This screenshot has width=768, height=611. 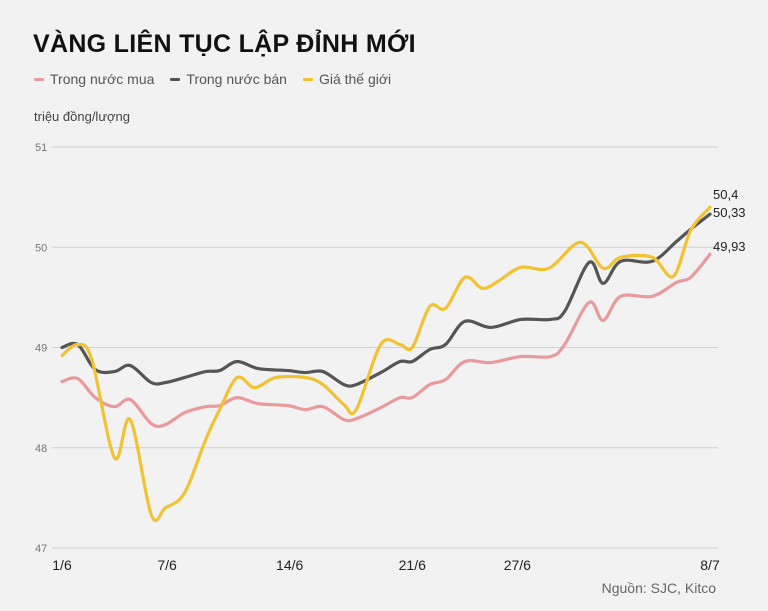 What do you see at coordinates (517, 565) in the screenshot?
I see `x-tick-label: 27/6` at bounding box center [517, 565].